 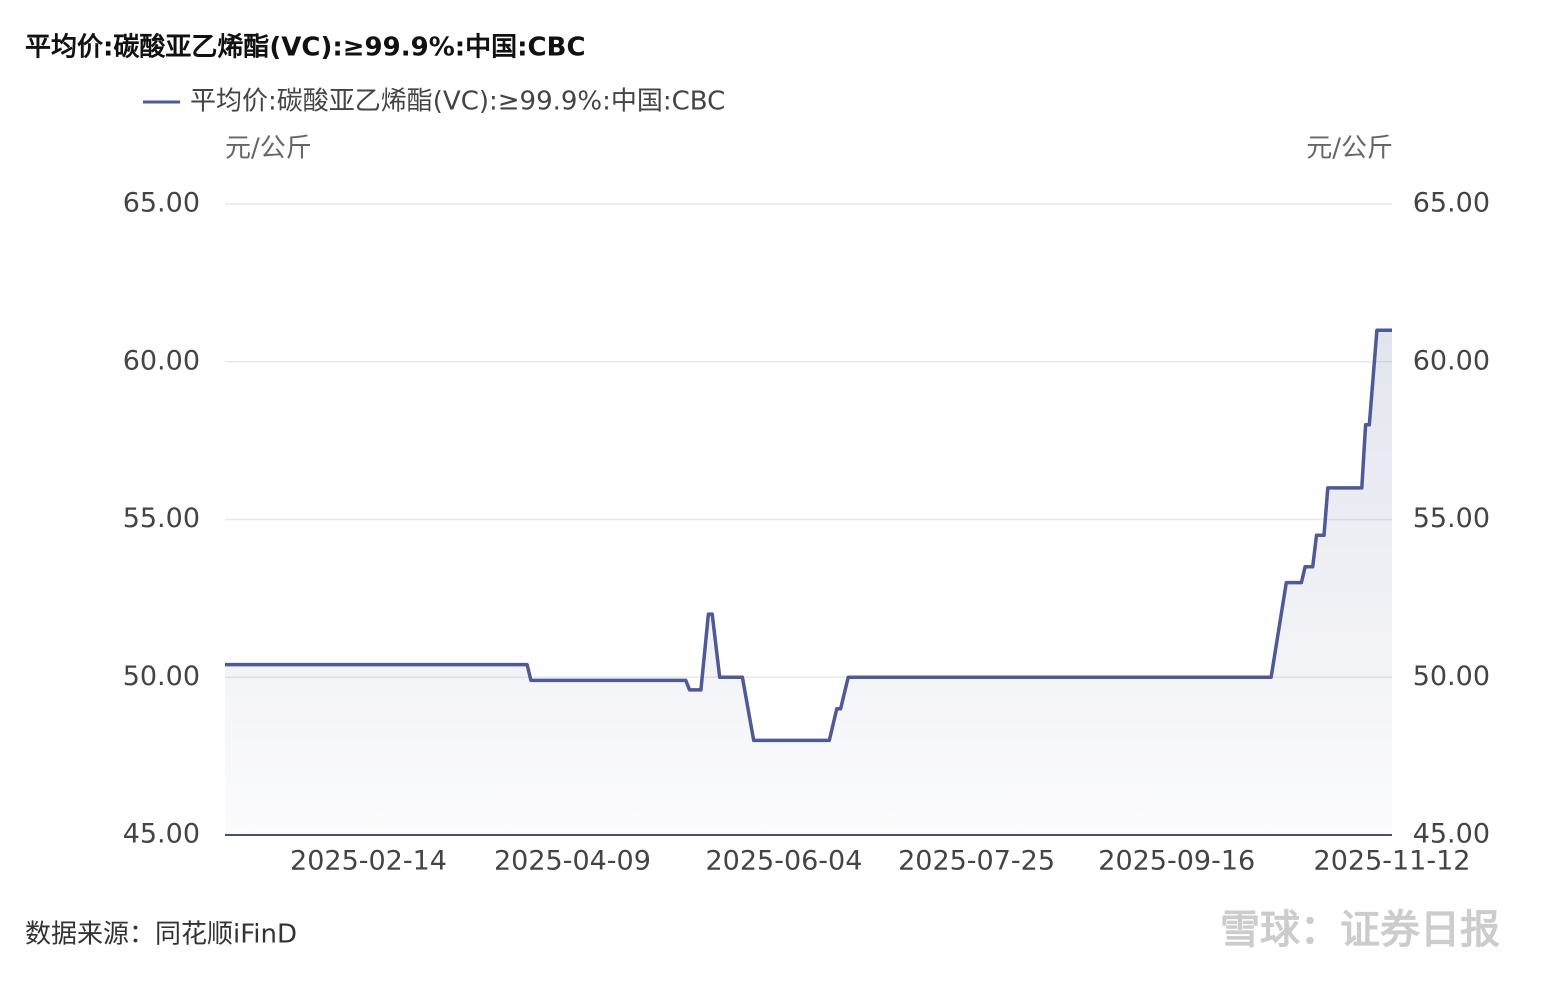 I want to click on y2-tick-label: 45.00, so click(x=1451, y=834).